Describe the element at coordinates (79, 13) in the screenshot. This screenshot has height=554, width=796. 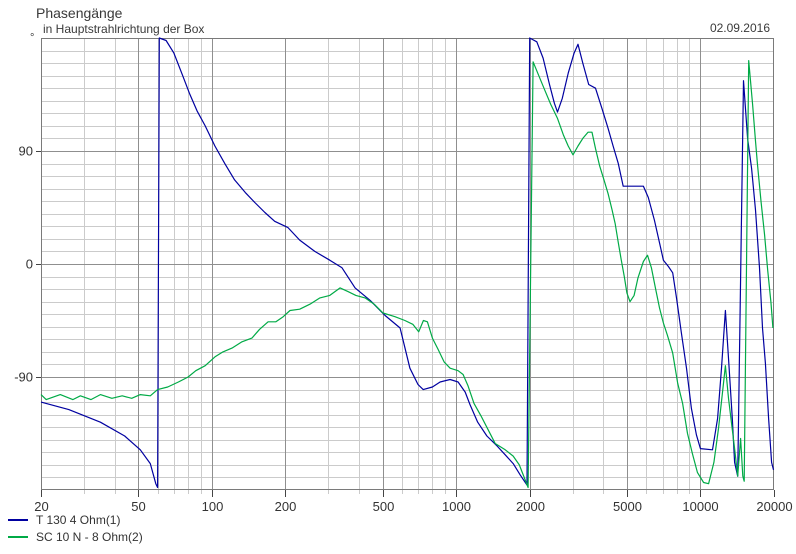
I see `page-title: Phasengänge` at that location.